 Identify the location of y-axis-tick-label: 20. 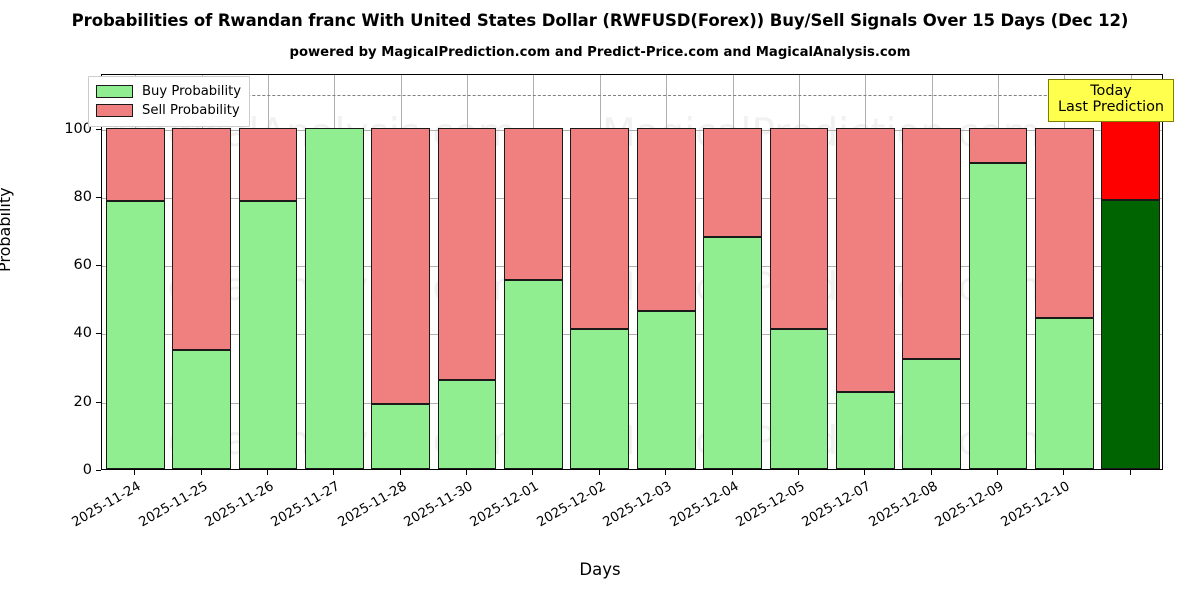
(82, 401).